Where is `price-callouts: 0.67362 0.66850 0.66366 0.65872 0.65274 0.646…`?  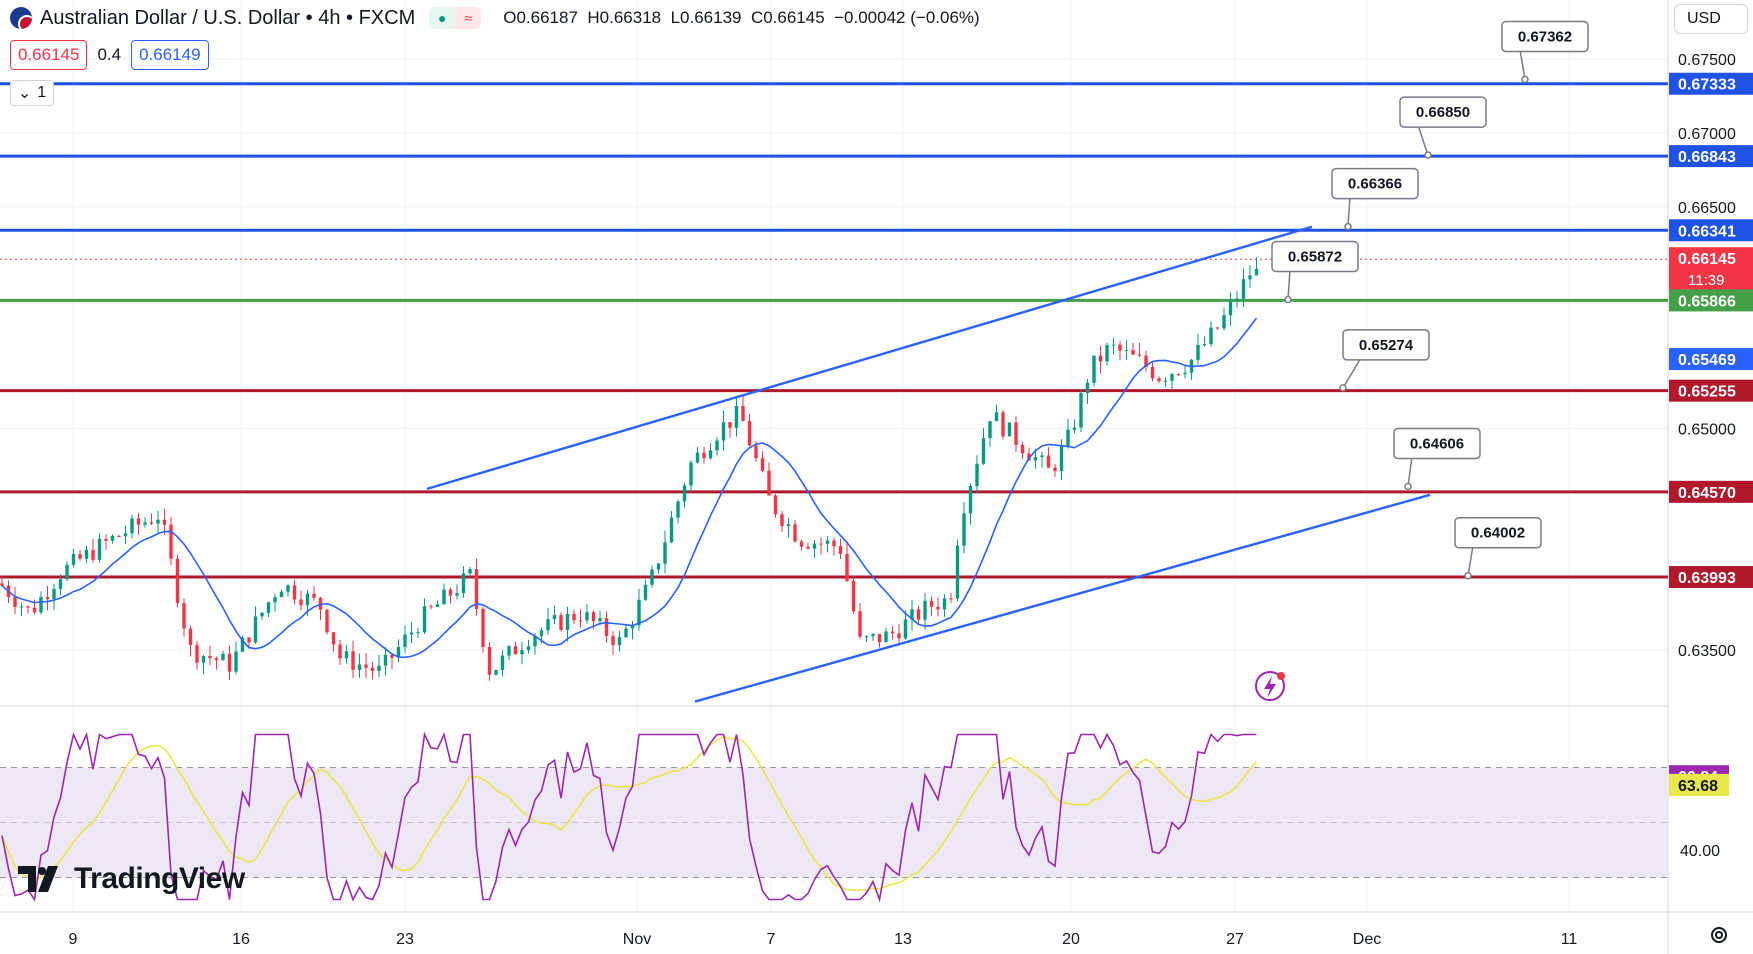 price-callouts: 0.67362 0.66850 0.66366 0.65872 0.65274 0.646… is located at coordinates (1430, 300).